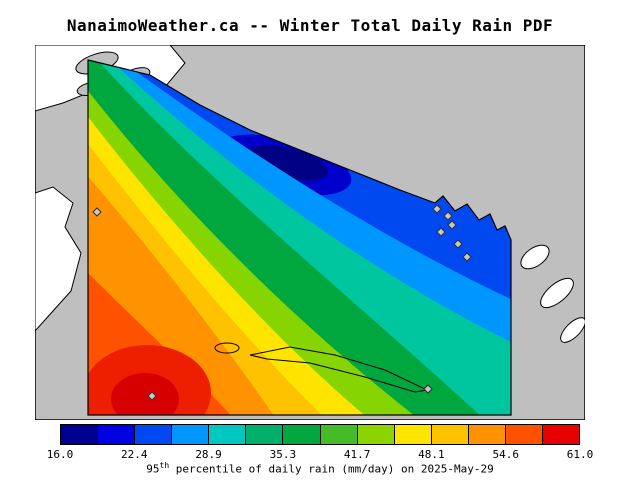  What do you see at coordinates (580, 454) in the screenshot?
I see `colorbar-tick-label: 61.0` at bounding box center [580, 454].